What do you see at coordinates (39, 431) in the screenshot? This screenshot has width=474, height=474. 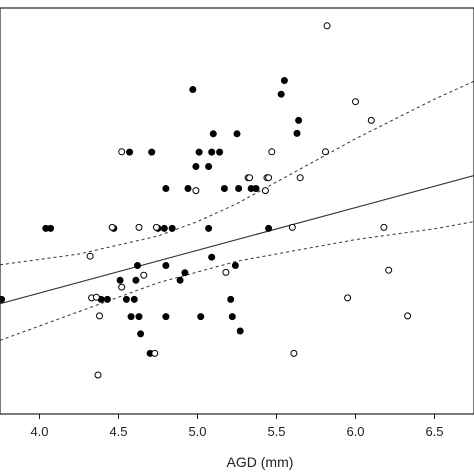 I see `x-tick-label: 4.0` at bounding box center [39, 431].